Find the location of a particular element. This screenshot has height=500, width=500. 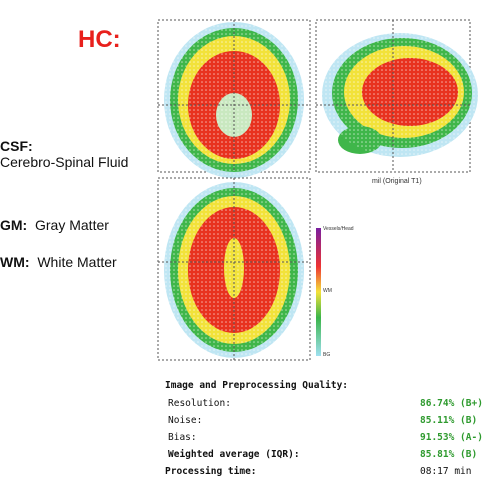

coronal-view is located at coordinates (234, 98).